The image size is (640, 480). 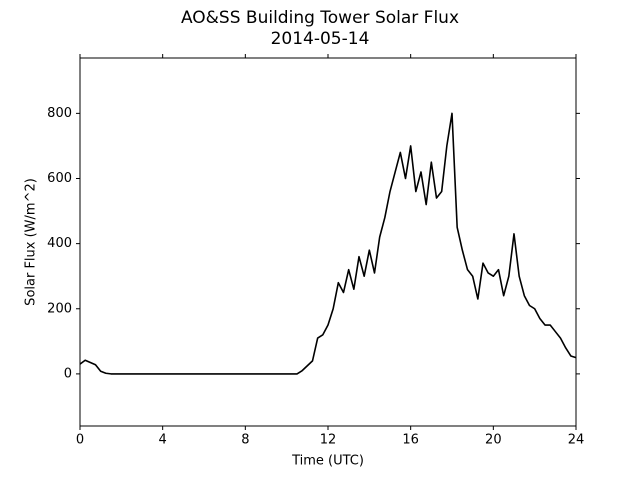 I want to click on x-tick-label: 8, so click(x=245, y=440).